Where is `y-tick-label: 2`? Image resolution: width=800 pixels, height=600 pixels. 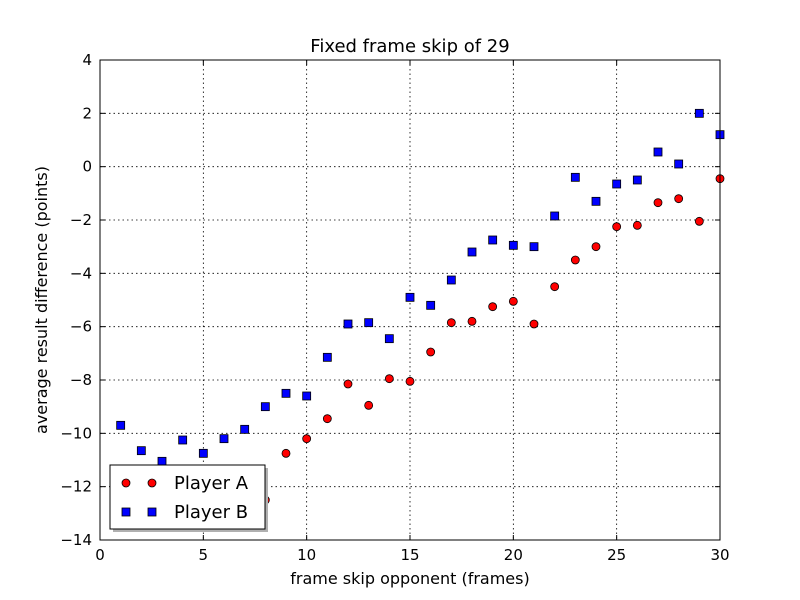
y-tick-label: 2 is located at coordinates (87, 113).